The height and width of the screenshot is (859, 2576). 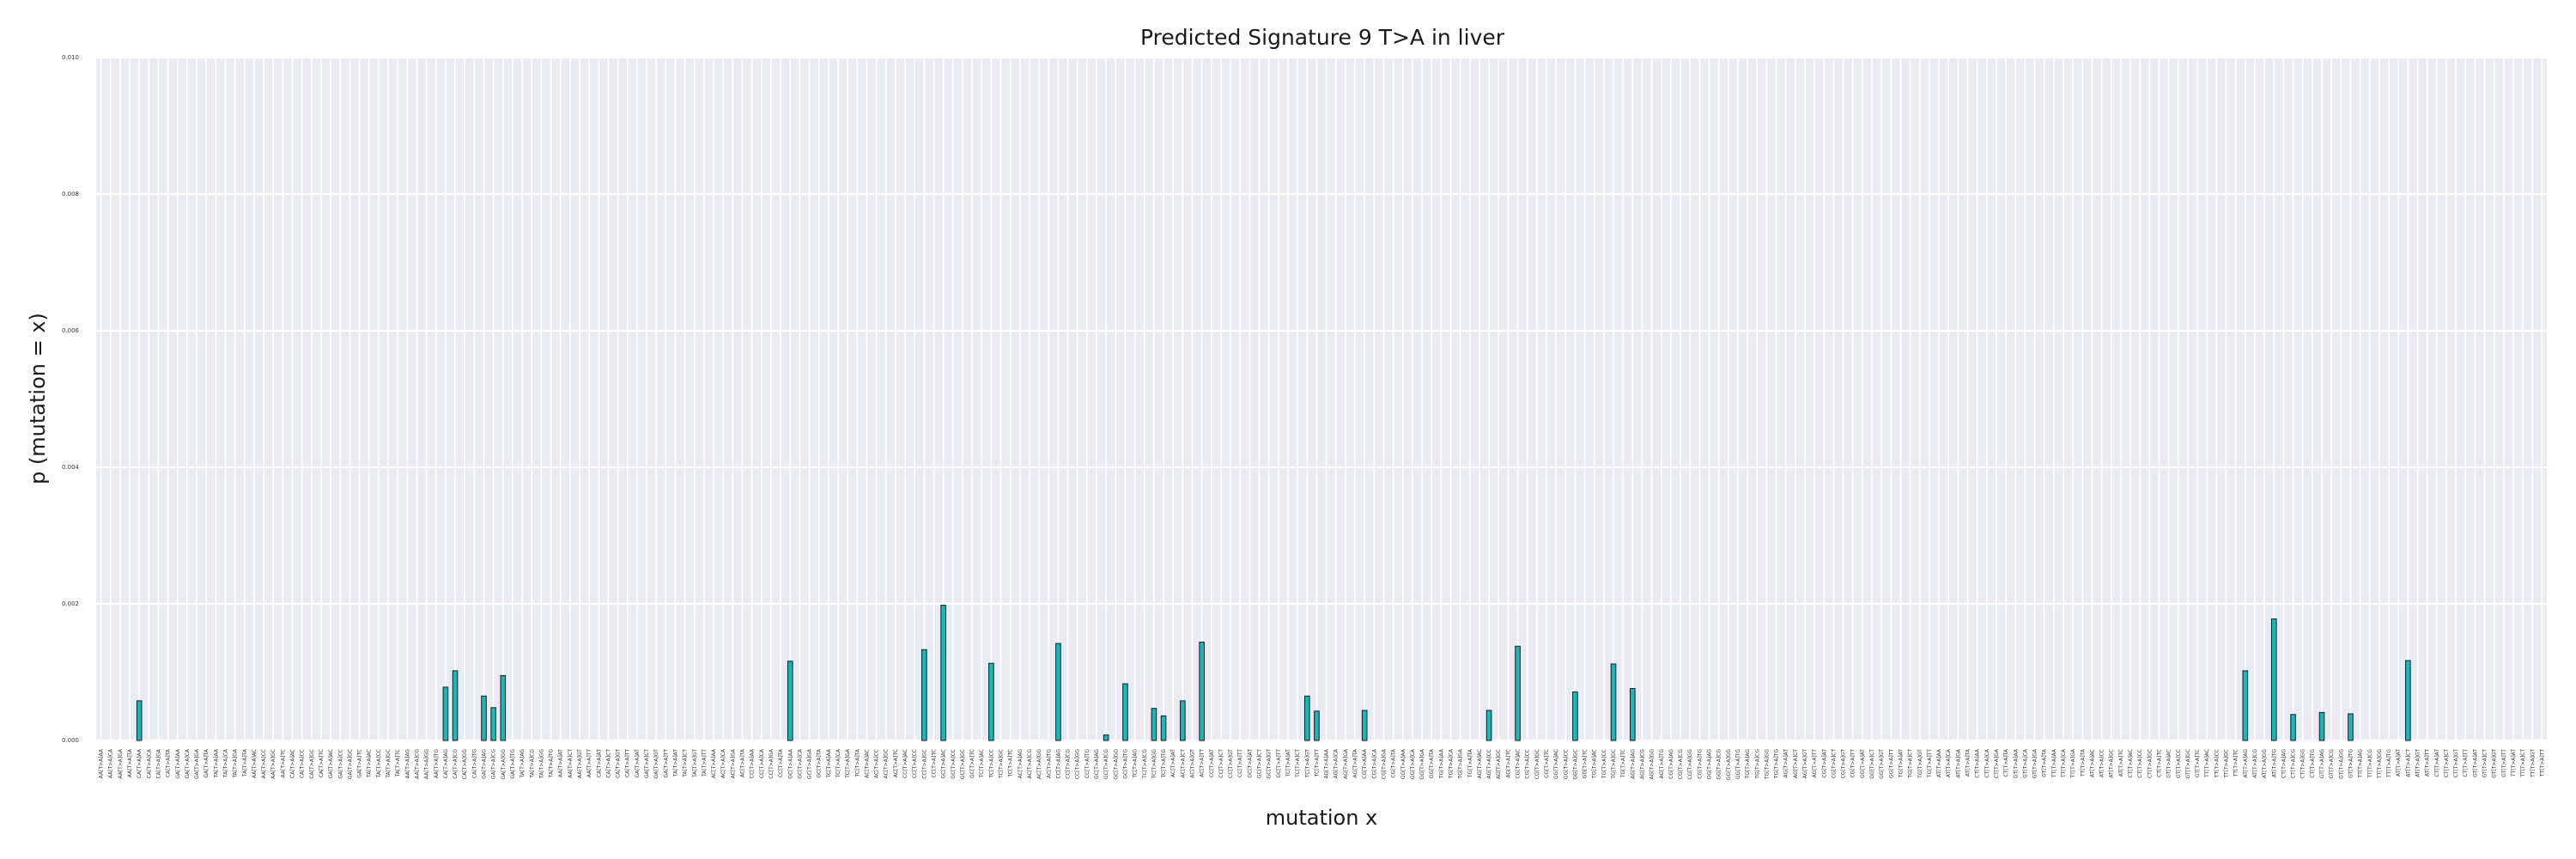 I want to click on x-tick-label: GT[T>A]TG, so click(x=2351, y=763).